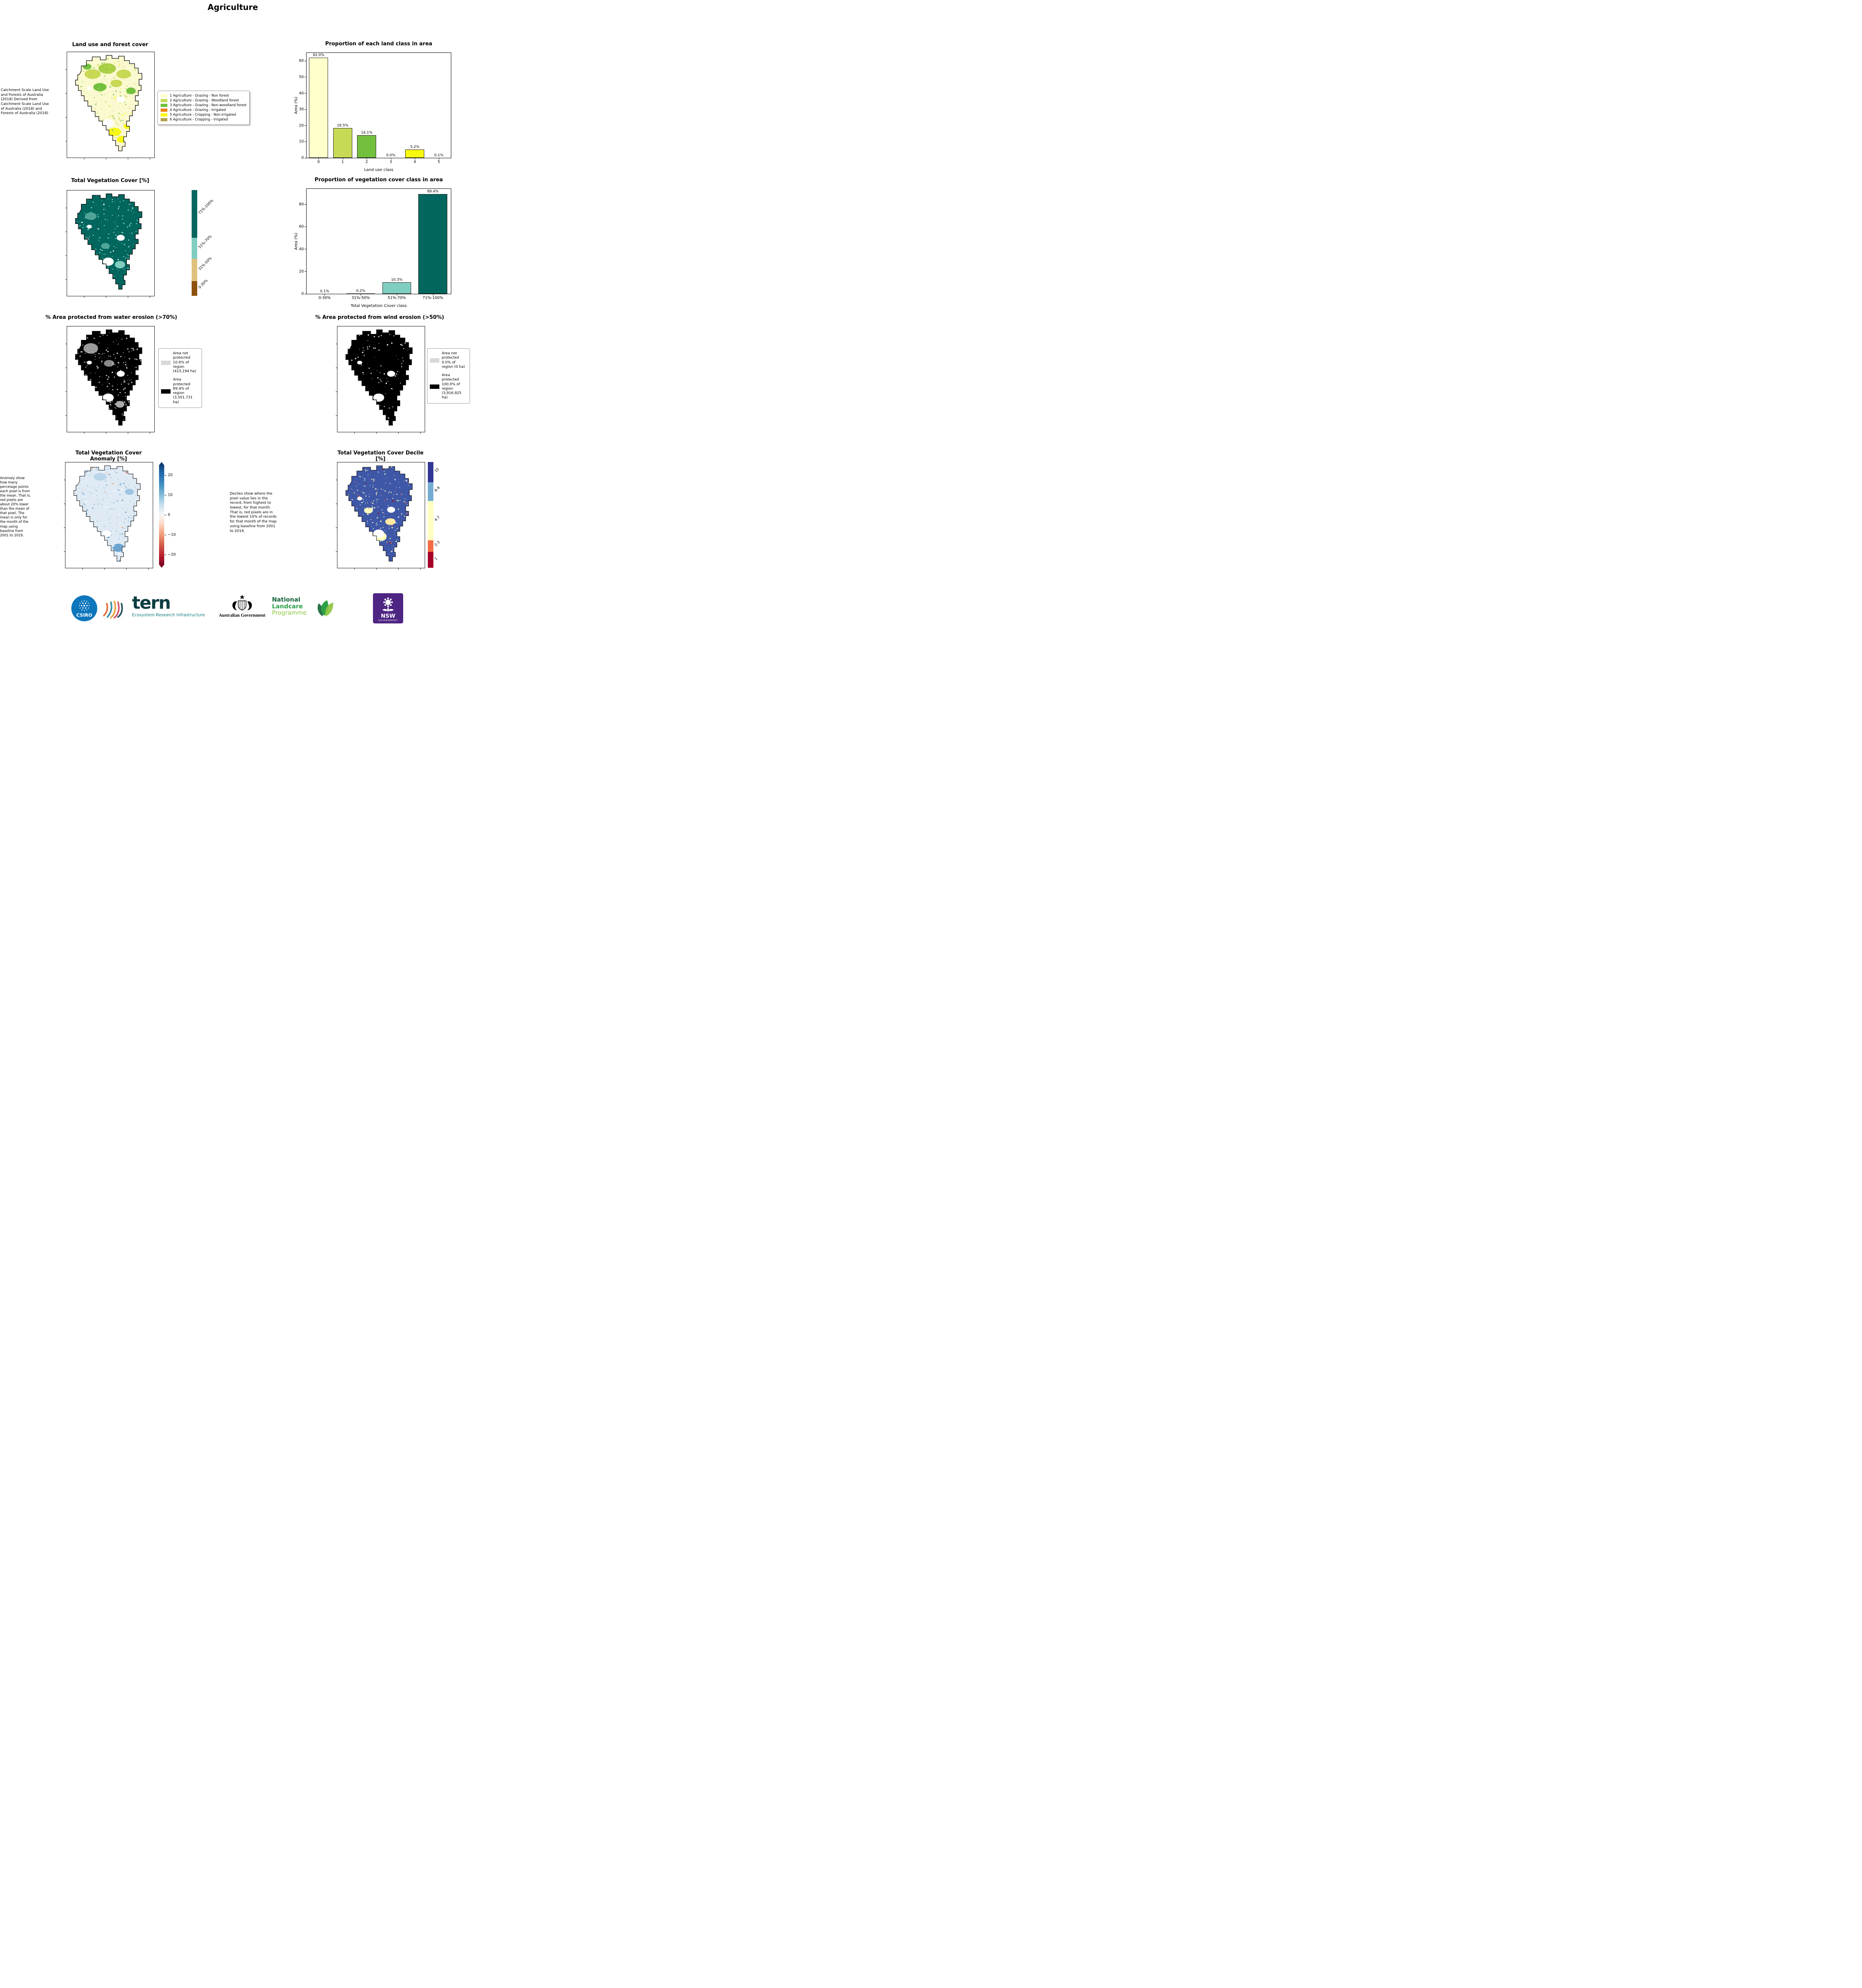 The width and height of the screenshot is (1862, 1988). What do you see at coordinates (206, 242) in the screenshot?
I see `colorbar-label: 51%-70%` at bounding box center [206, 242].